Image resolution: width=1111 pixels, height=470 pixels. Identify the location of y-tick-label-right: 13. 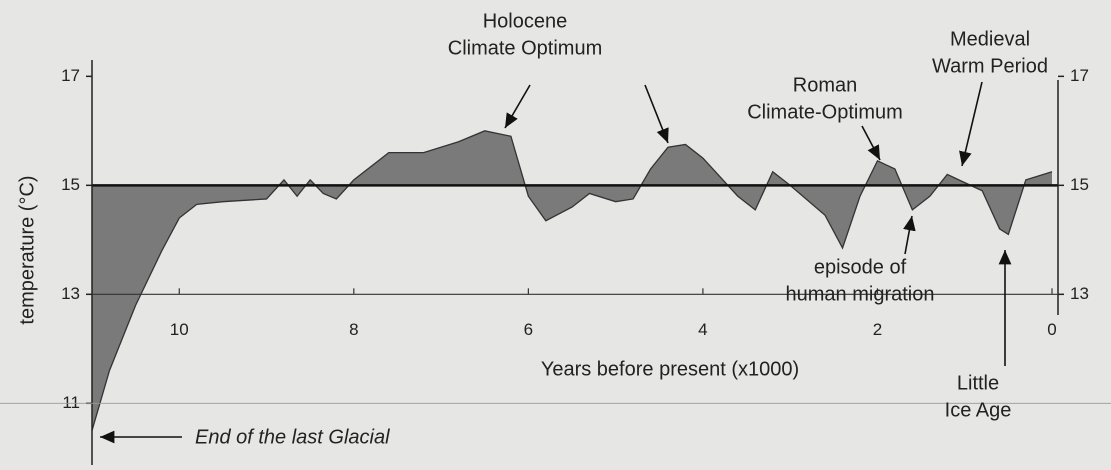
(1079, 293).